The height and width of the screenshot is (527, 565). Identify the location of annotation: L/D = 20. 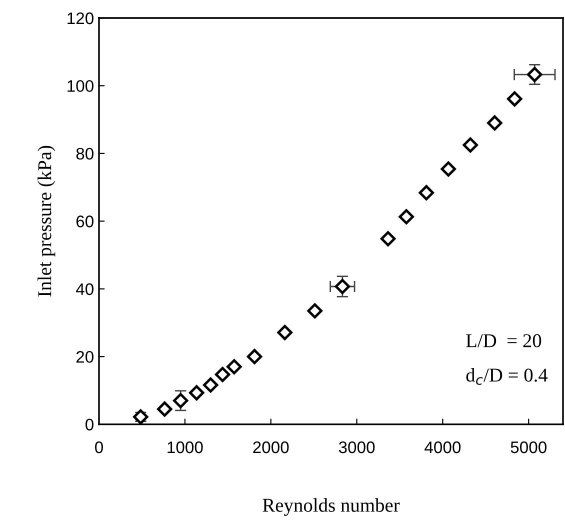
(504, 341).